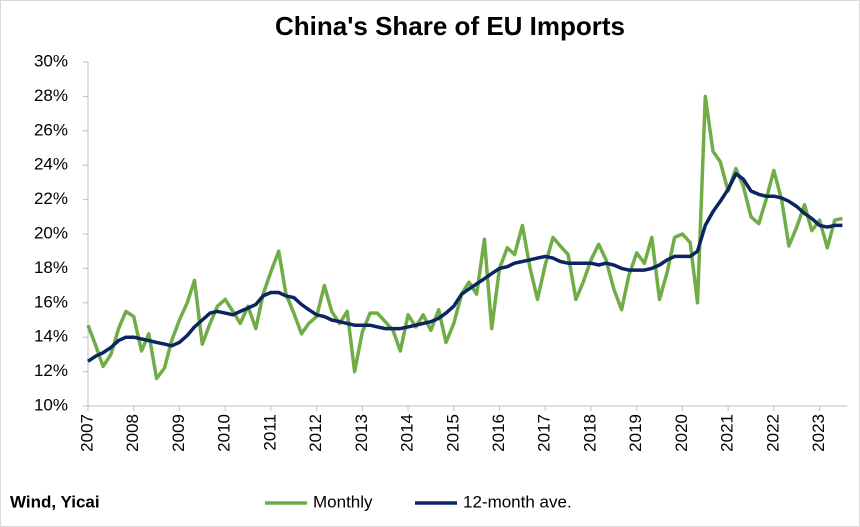  I want to click on x-tick-label: 2018, so click(589, 433).